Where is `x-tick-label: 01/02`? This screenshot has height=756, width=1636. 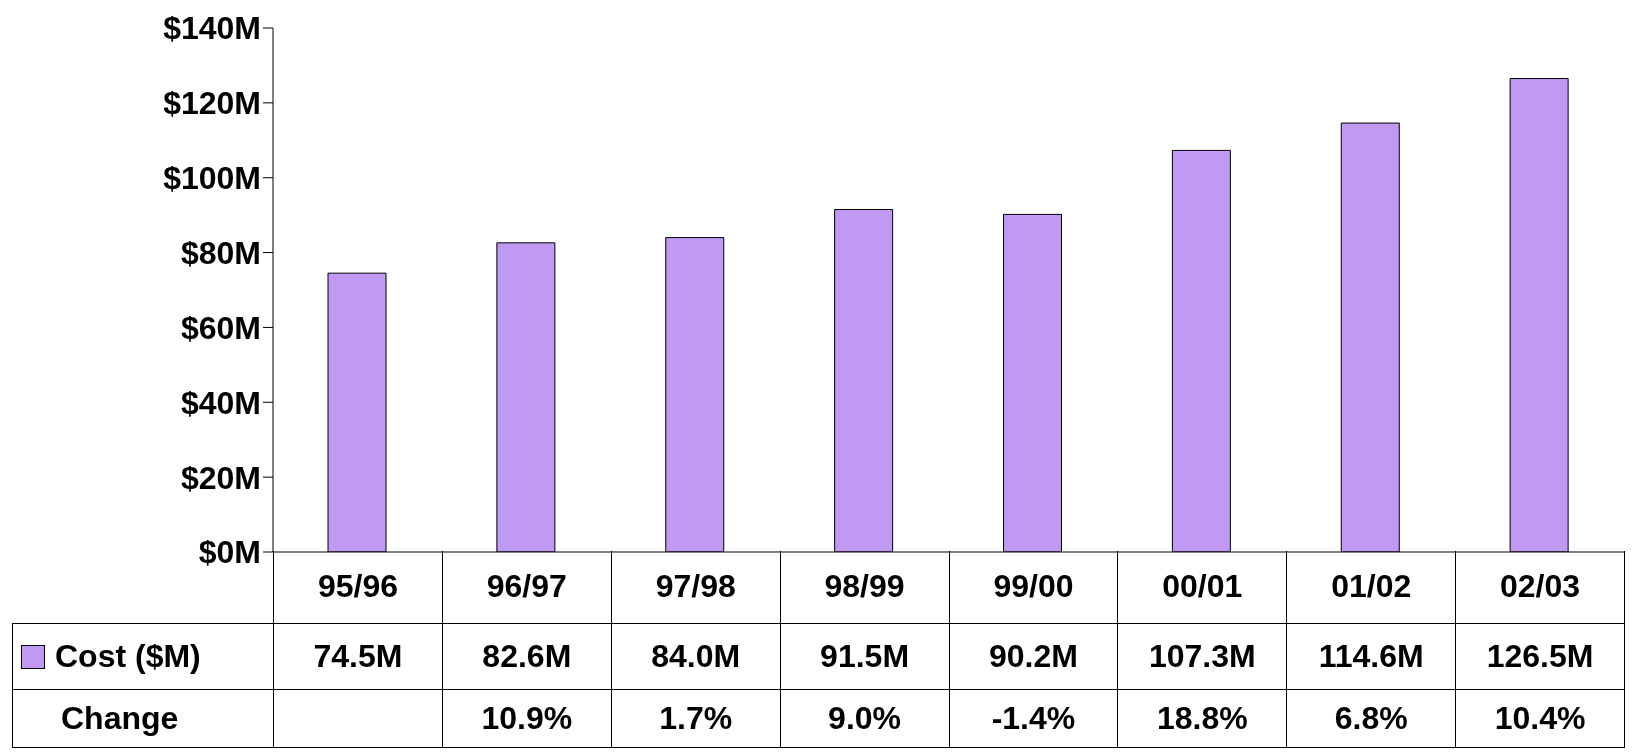 x-tick-label: 01/02 is located at coordinates (1371, 587).